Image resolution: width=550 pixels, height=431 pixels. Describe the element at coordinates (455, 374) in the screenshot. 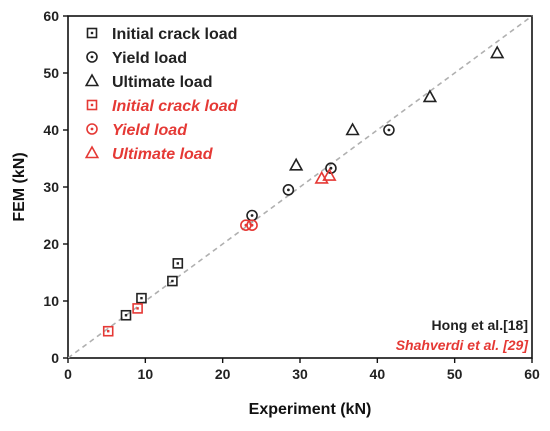

I see `x-tick-label: 50` at that location.